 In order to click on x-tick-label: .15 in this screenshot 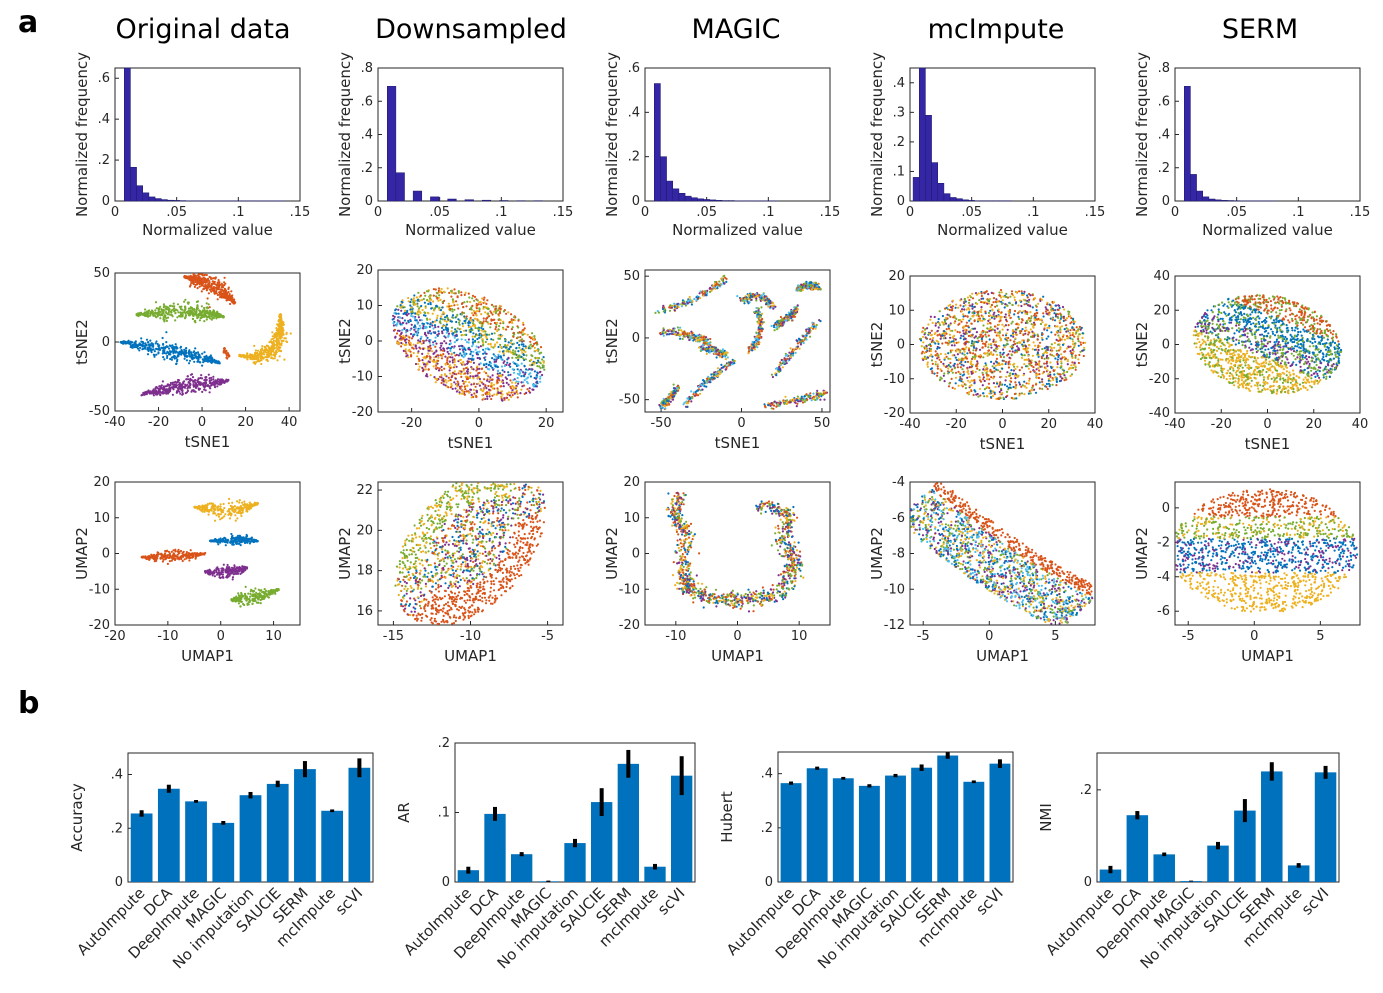, I will do `click(830, 212)`.